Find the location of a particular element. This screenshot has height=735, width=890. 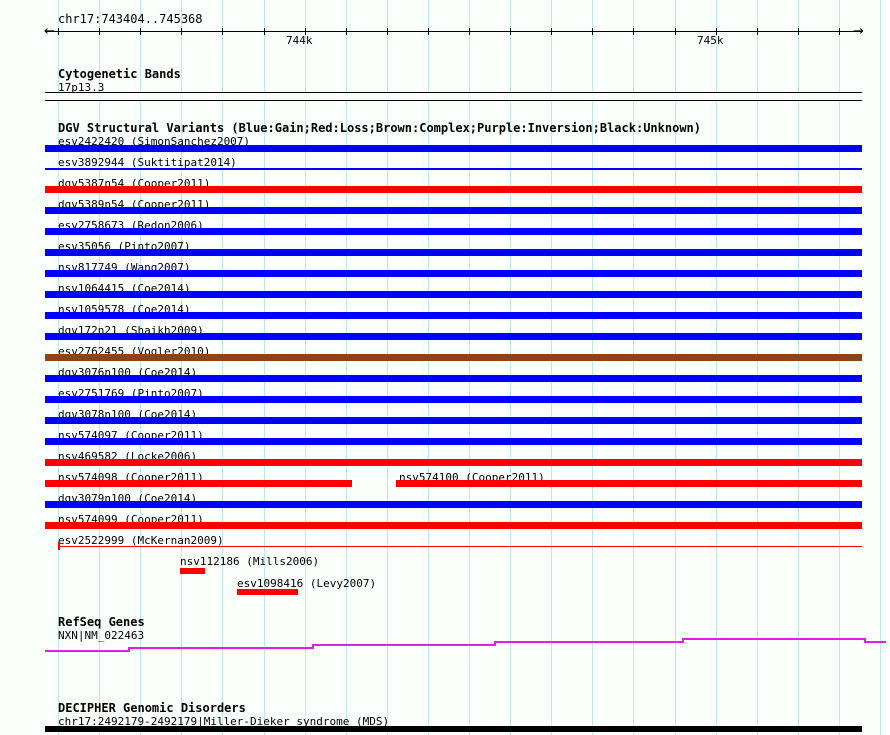

decipher-bar is located at coordinates (453, 729).